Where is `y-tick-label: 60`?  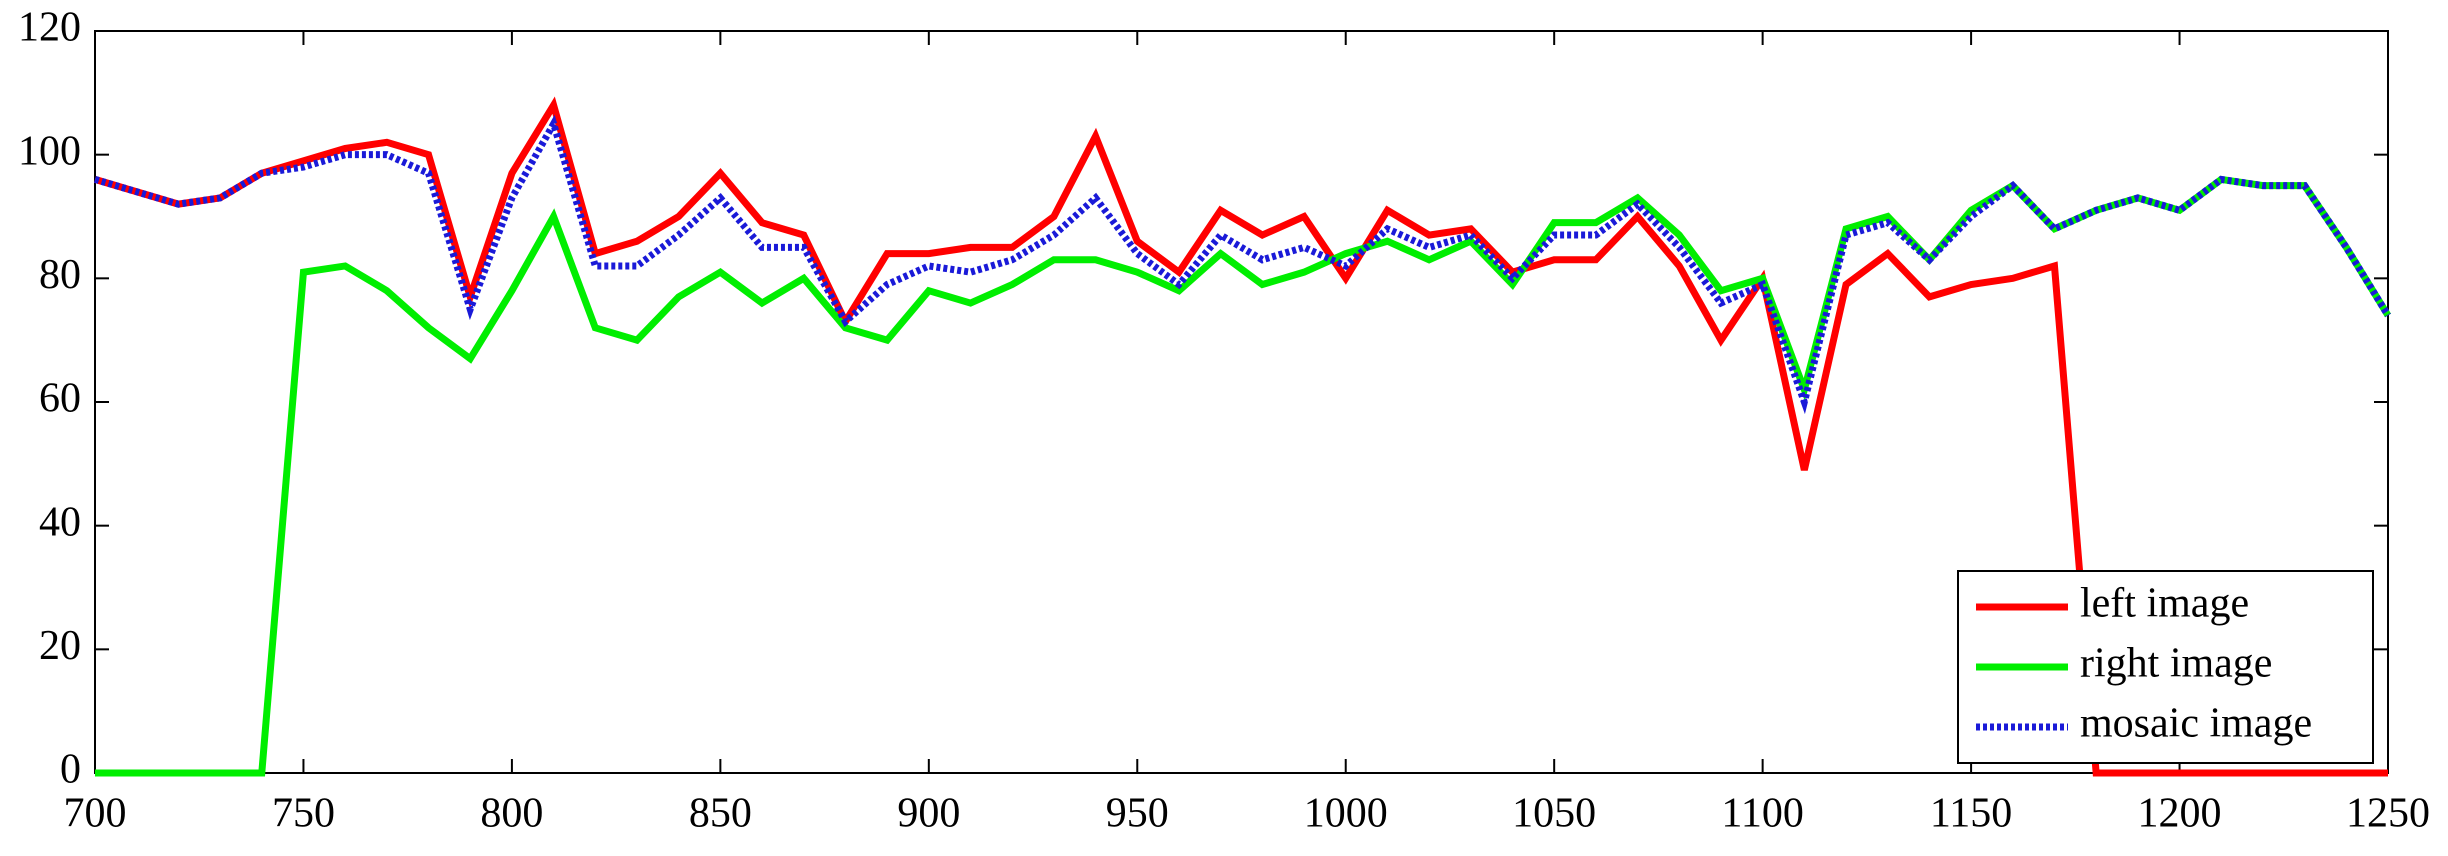
y-tick-label: 60 is located at coordinates (60, 399).